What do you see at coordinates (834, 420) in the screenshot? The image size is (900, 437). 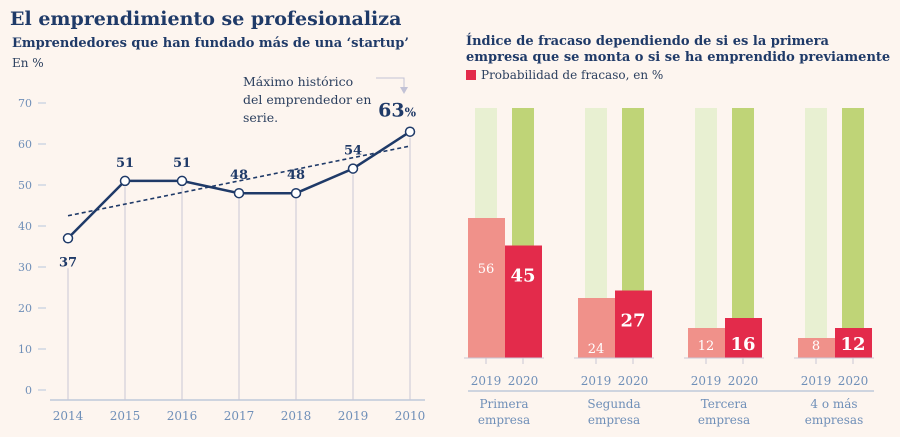 I see `category-label: empresas` at bounding box center [834, 420].